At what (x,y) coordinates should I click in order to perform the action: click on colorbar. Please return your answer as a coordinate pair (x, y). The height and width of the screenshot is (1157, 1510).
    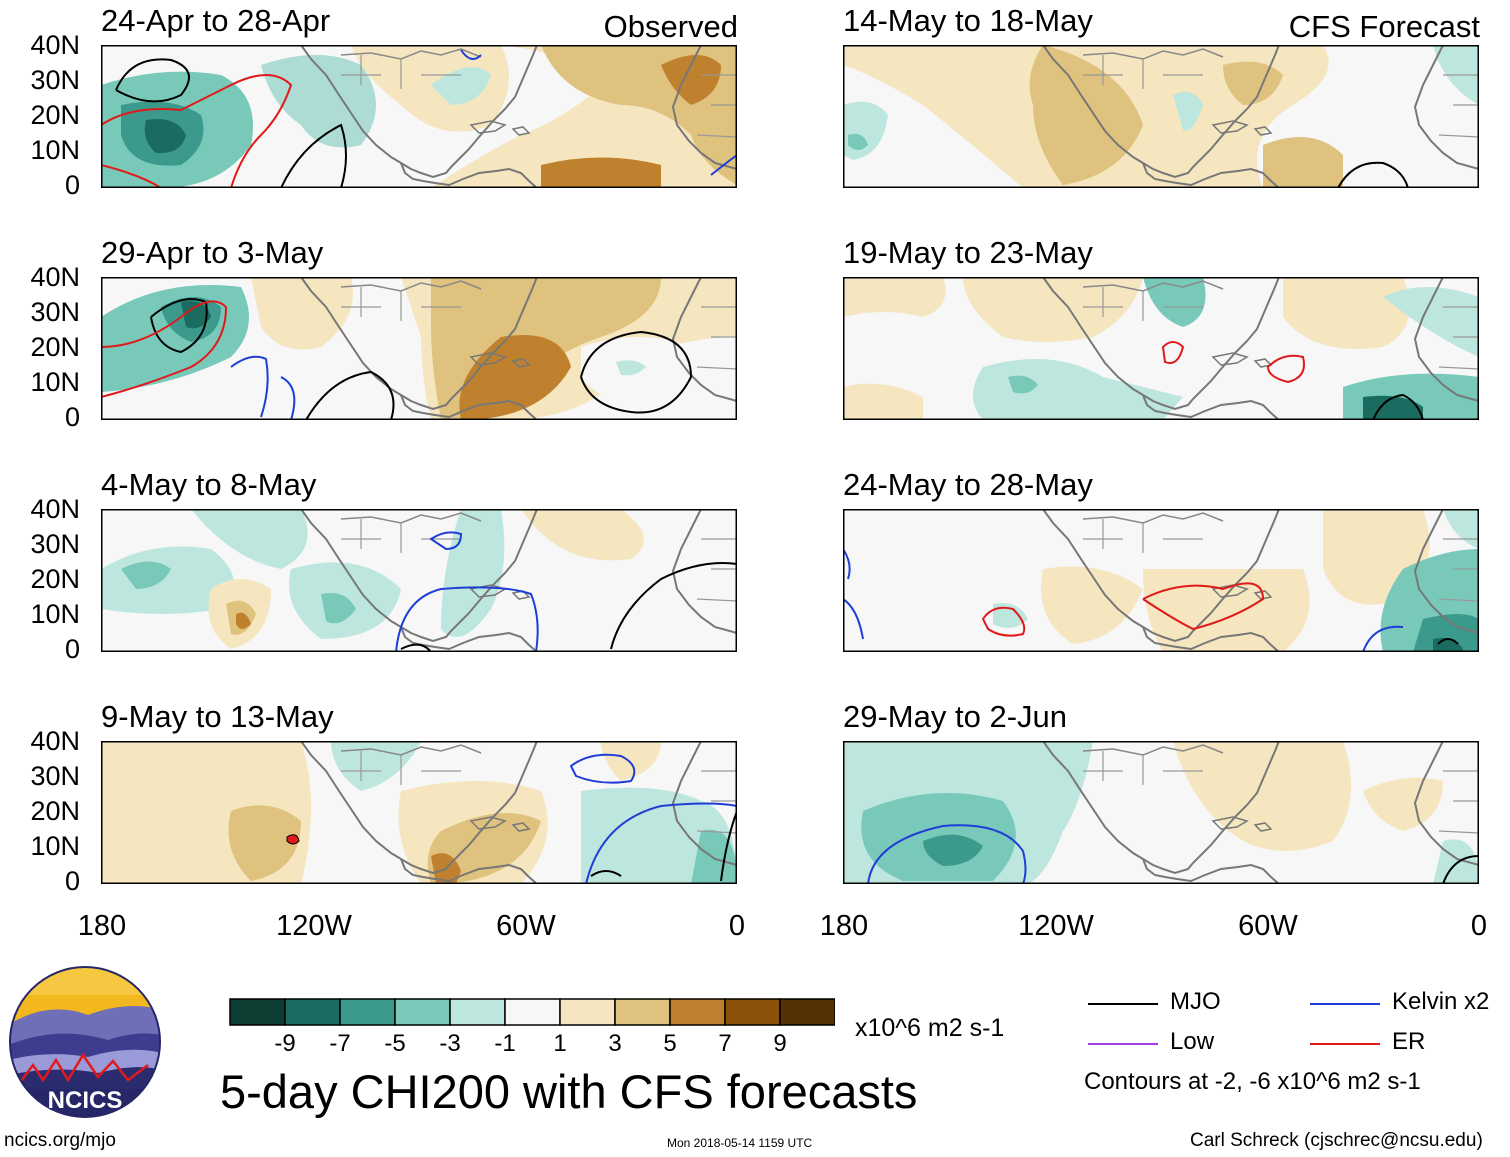
    Looking at the image, I should click on (532, 1012).